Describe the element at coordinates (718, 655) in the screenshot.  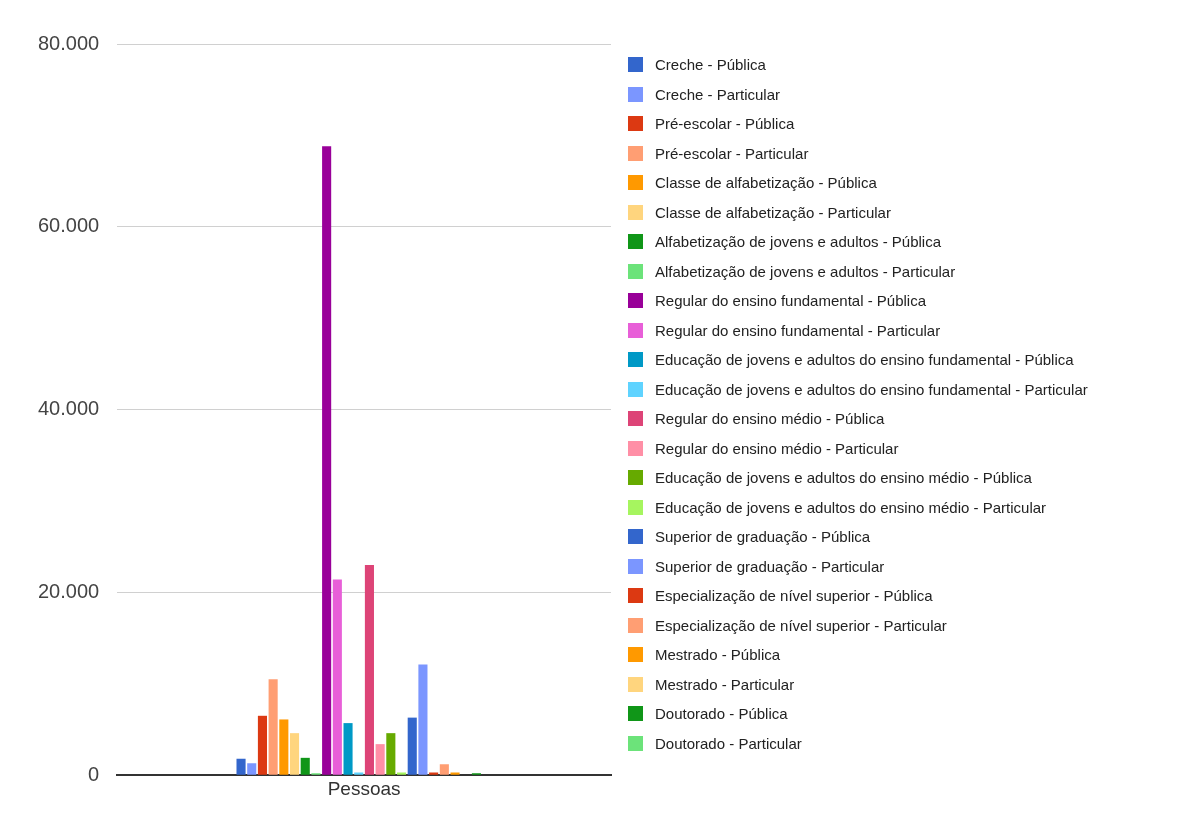
I see `legend-label: Mestrado - Pública` at that location.